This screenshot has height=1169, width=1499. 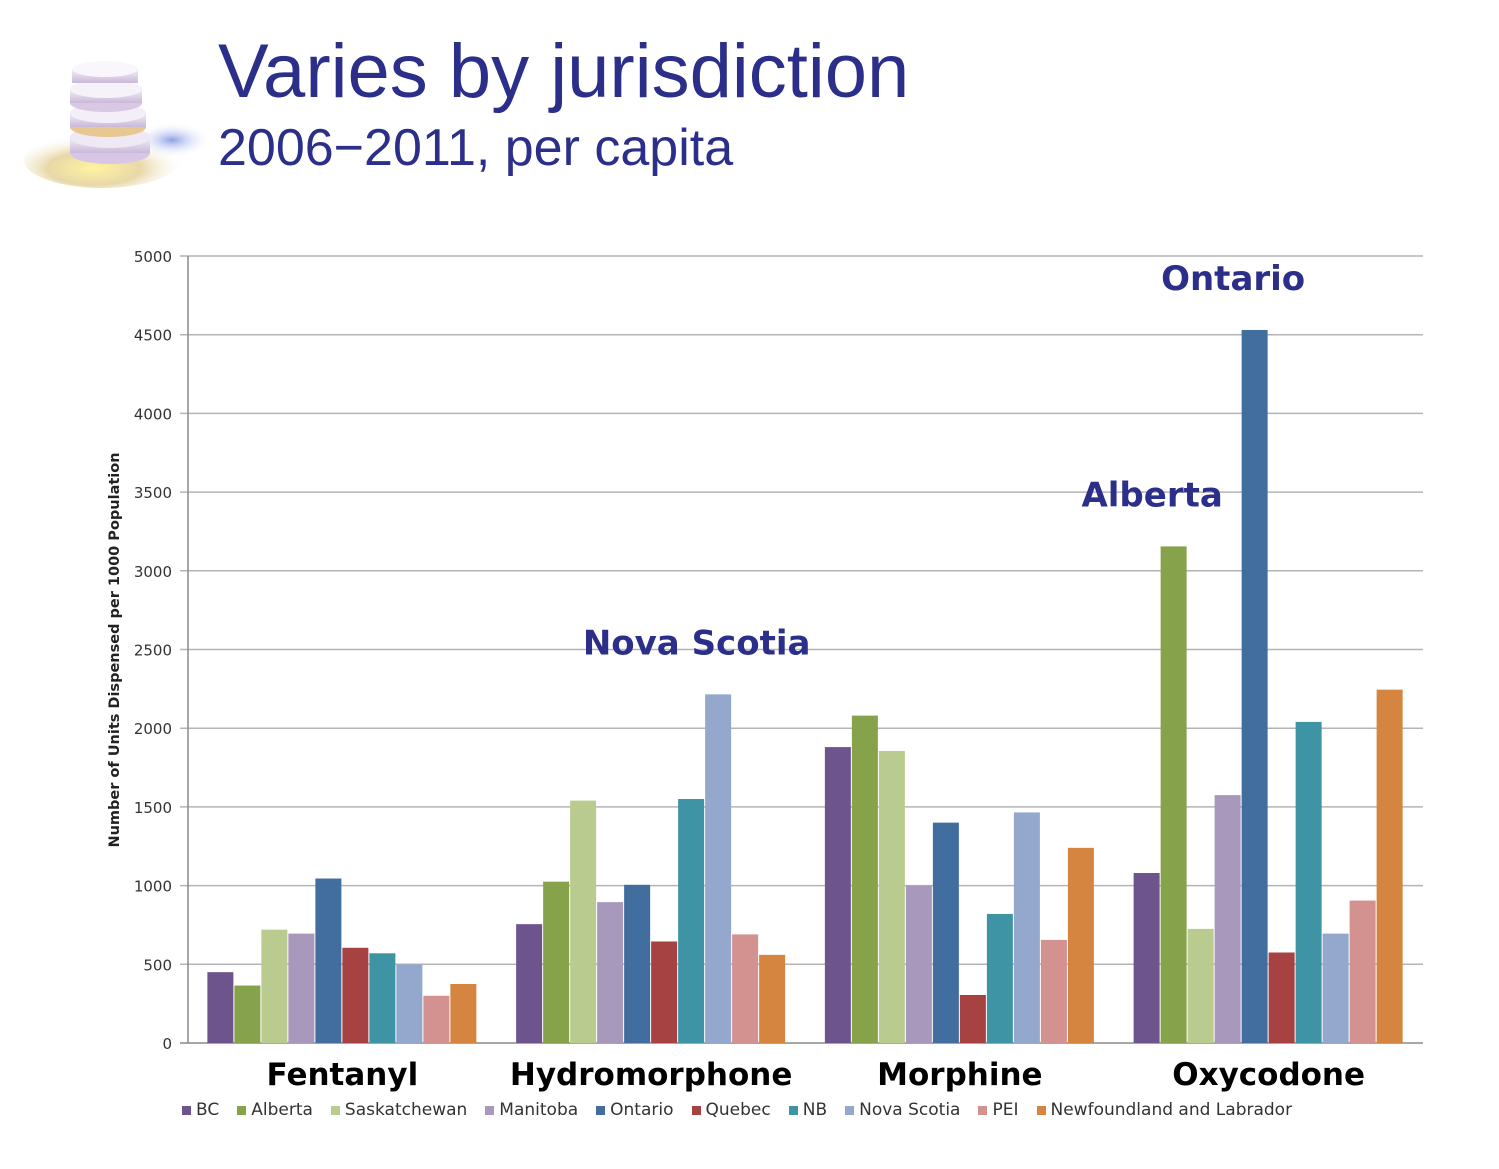 I want to click on y-tick-label: 2500, so click(x=153, y=651).